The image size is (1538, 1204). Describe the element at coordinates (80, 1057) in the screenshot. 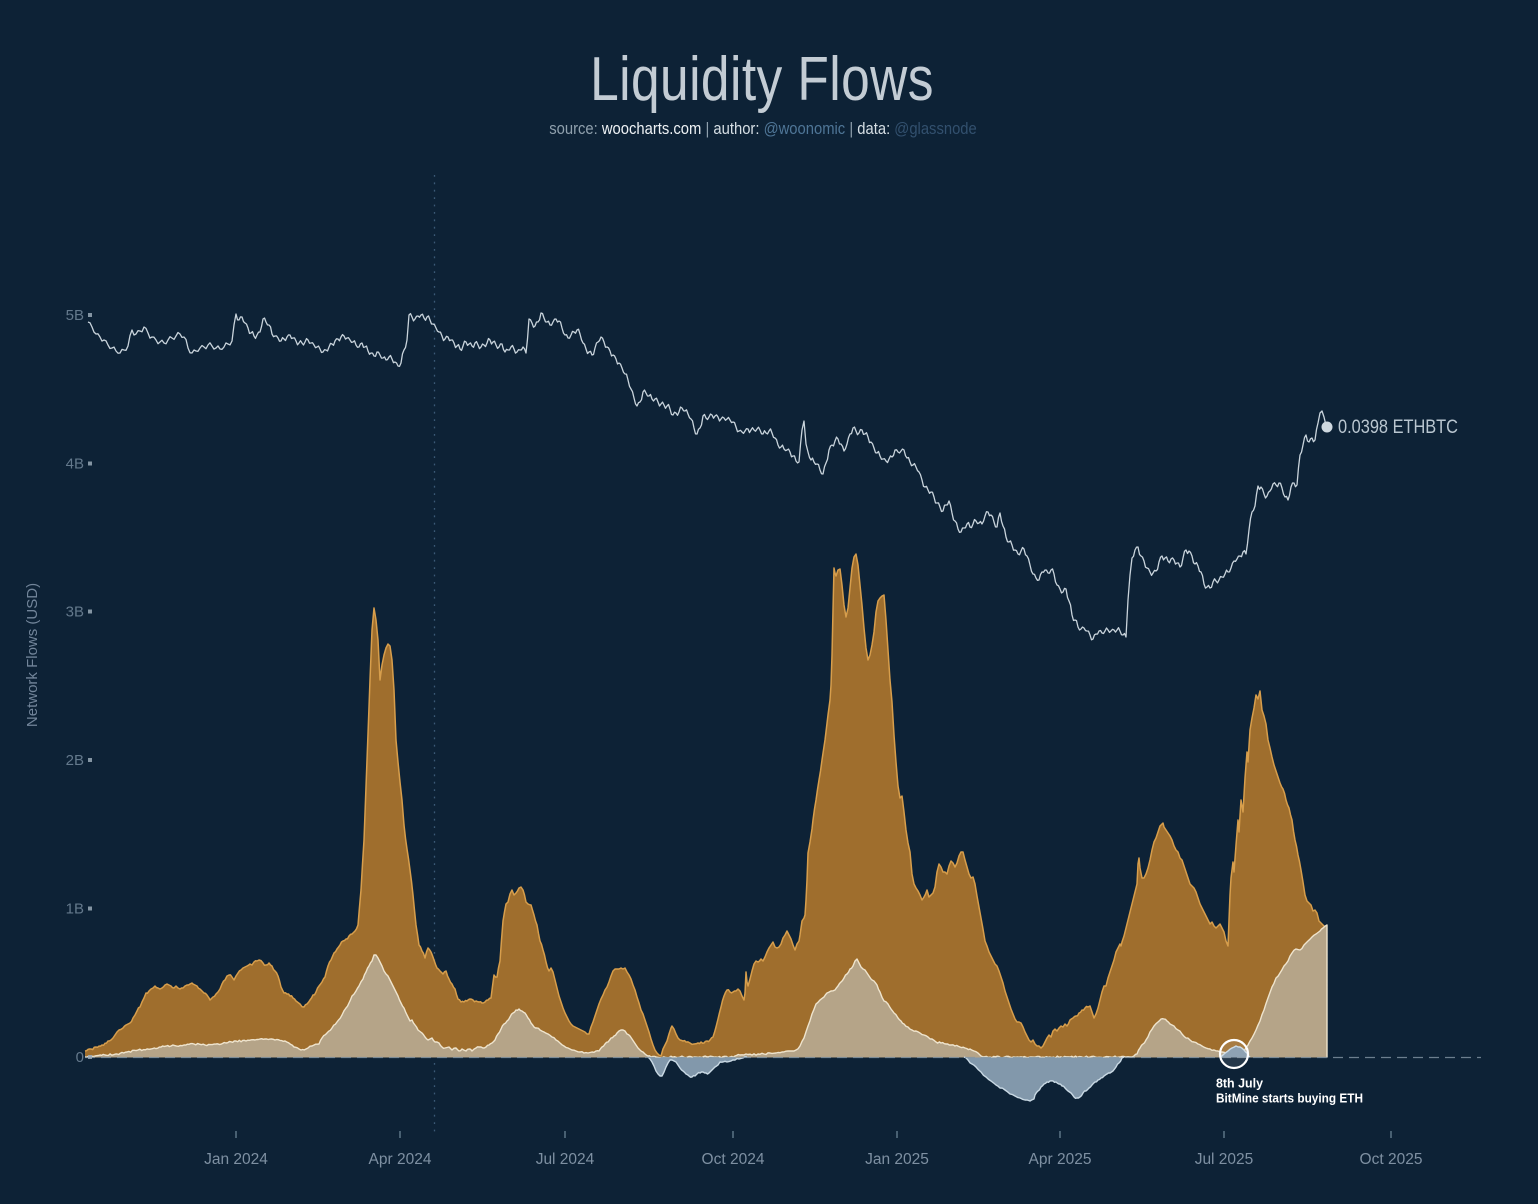

I see `svg-text: 0` at that location.